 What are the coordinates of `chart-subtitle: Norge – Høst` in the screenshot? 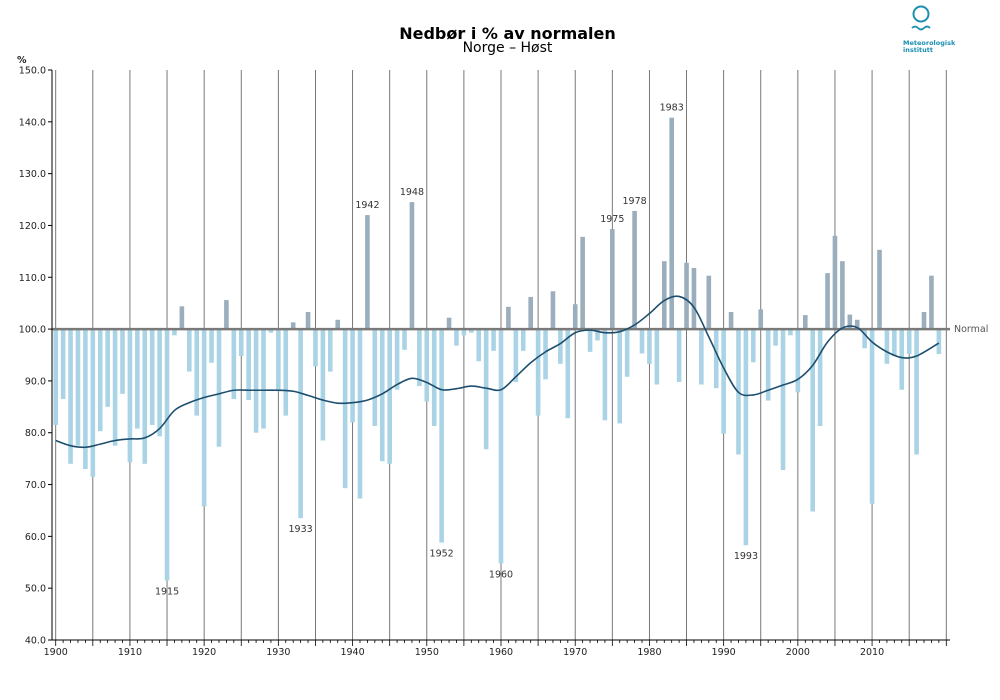 It's located at (507, 48).